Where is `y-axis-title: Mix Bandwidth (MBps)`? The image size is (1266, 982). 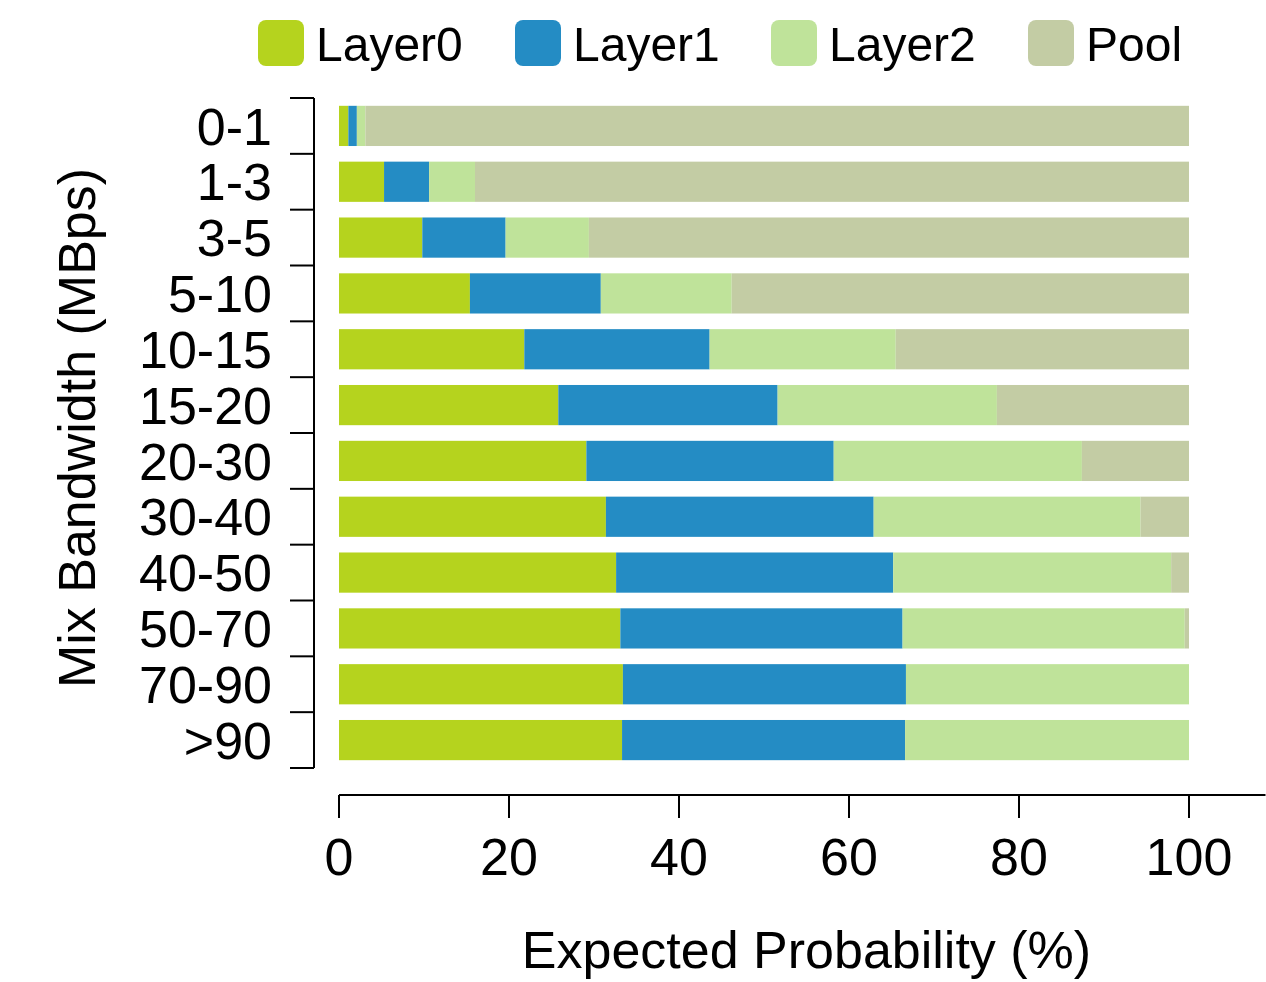
y-axis-title: Mix Bandwidth (MBps) is located at coordinates (77, 428).